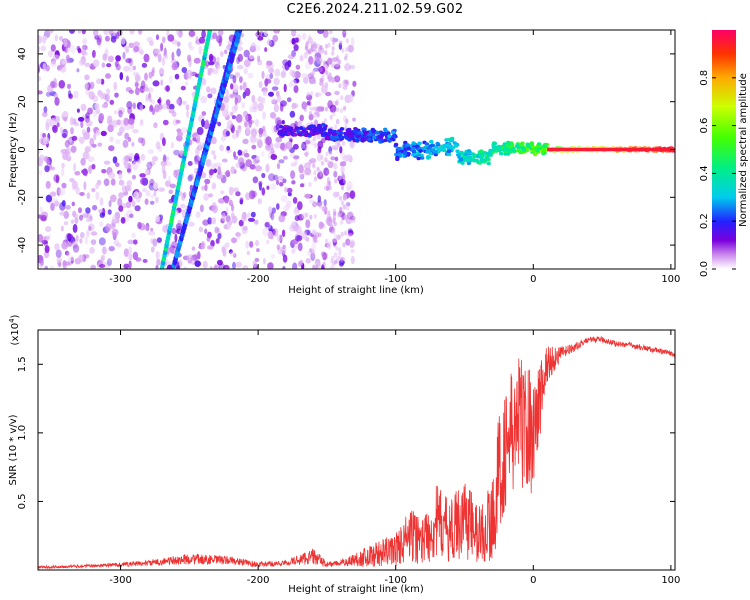 The height and width of the screenshot is (600, 750). Describe the element at coordinates (22, 501) in the screenshot. I see `y-tick-label: 0.5` at that location.